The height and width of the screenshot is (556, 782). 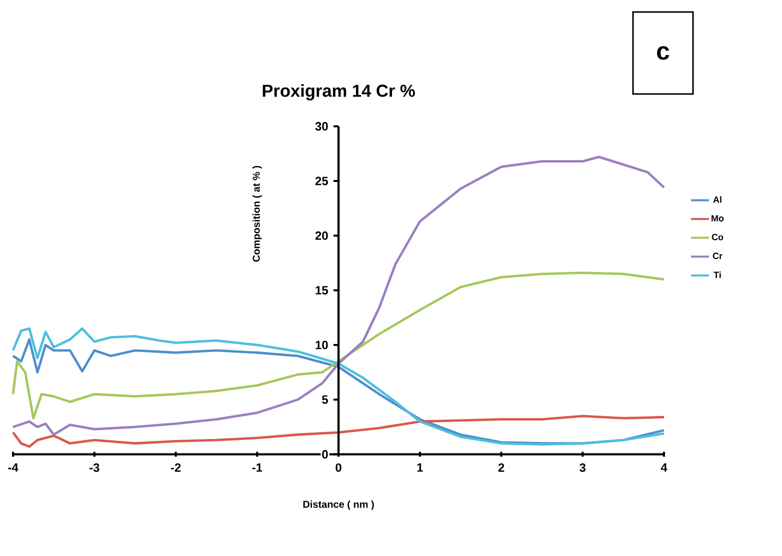 What do you see at coordinates (583, 467) in the screenshot?
I see `x-tick-label: 3` at bounding box center [583, 467].